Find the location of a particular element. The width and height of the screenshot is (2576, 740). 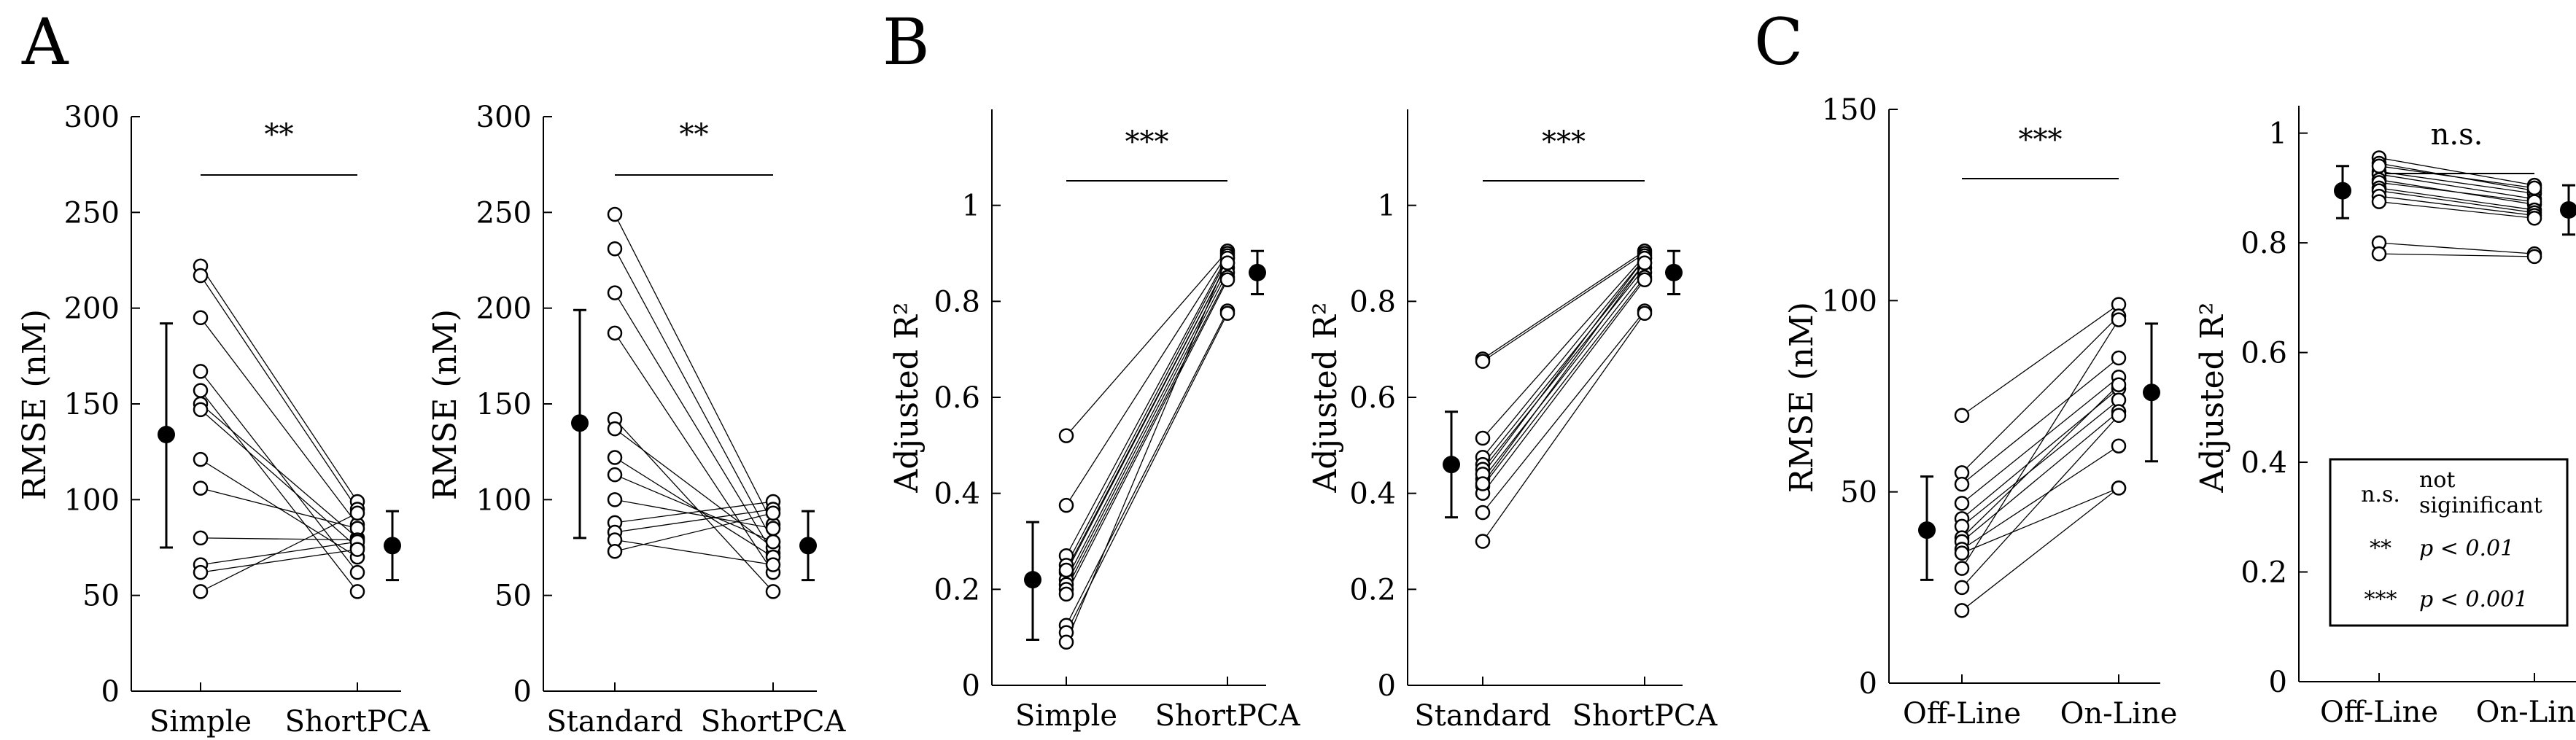

y-axis-label: RMSE (nM) is located at coordinates (35, 404).